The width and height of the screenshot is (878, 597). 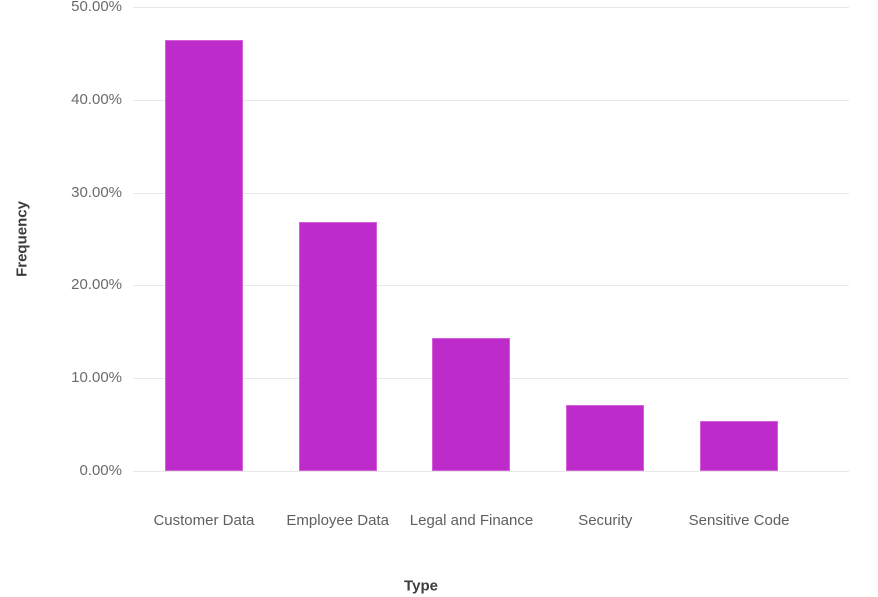 What do you see at coordinates (96, 99) in the screenshot?
I see `y-tick-label: 40.00%` at bounding box center [96, 99].